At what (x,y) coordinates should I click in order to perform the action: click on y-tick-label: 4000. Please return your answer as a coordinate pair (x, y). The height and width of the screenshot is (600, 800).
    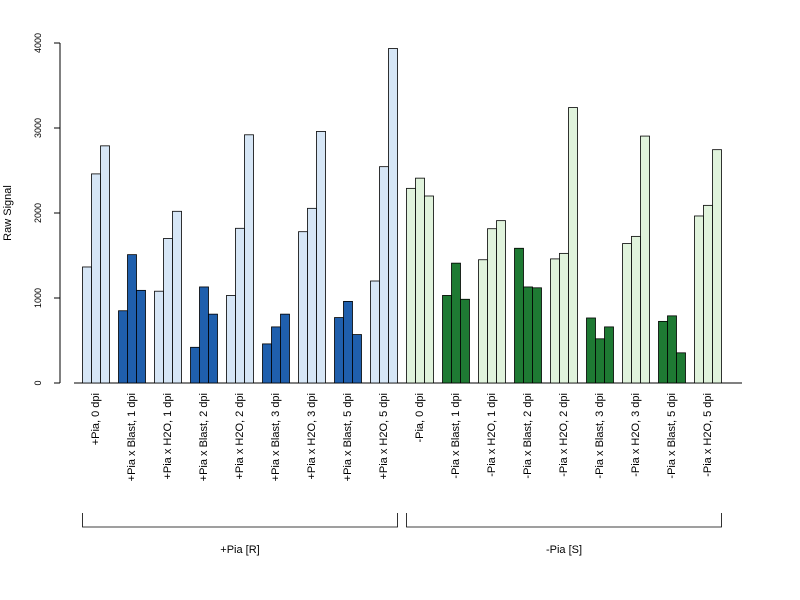
    Looking at the image, I should click on (38, 43).